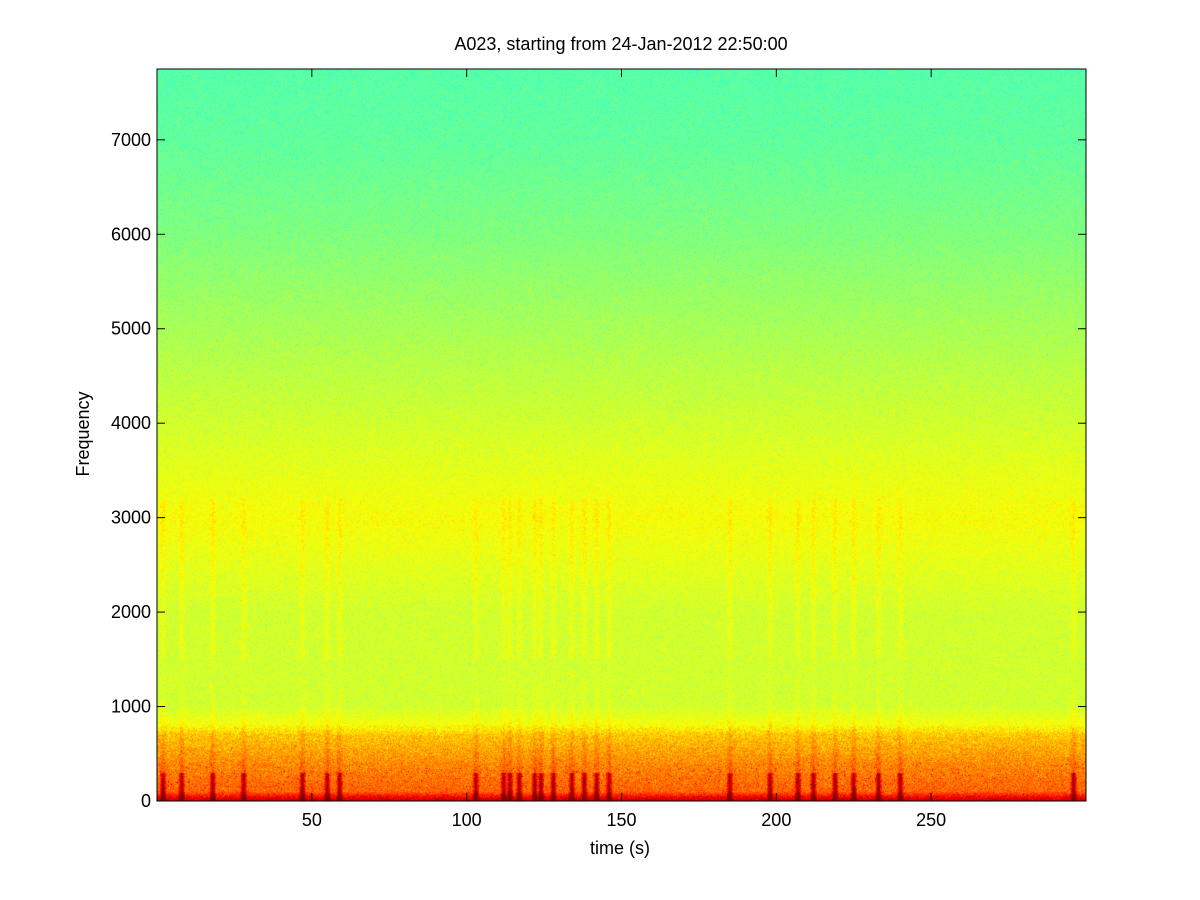 The width and height of the screenshot is (1200, 900). I want to click on y-tick-label: 0, so click(146, 801).